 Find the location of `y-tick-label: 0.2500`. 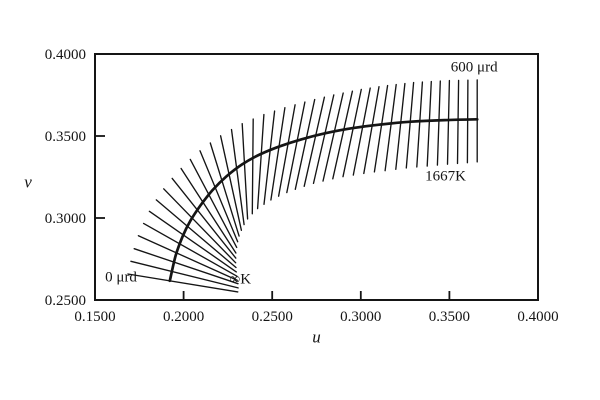

y-tick-label: 0.2500 is located at coordinates (65, 301).